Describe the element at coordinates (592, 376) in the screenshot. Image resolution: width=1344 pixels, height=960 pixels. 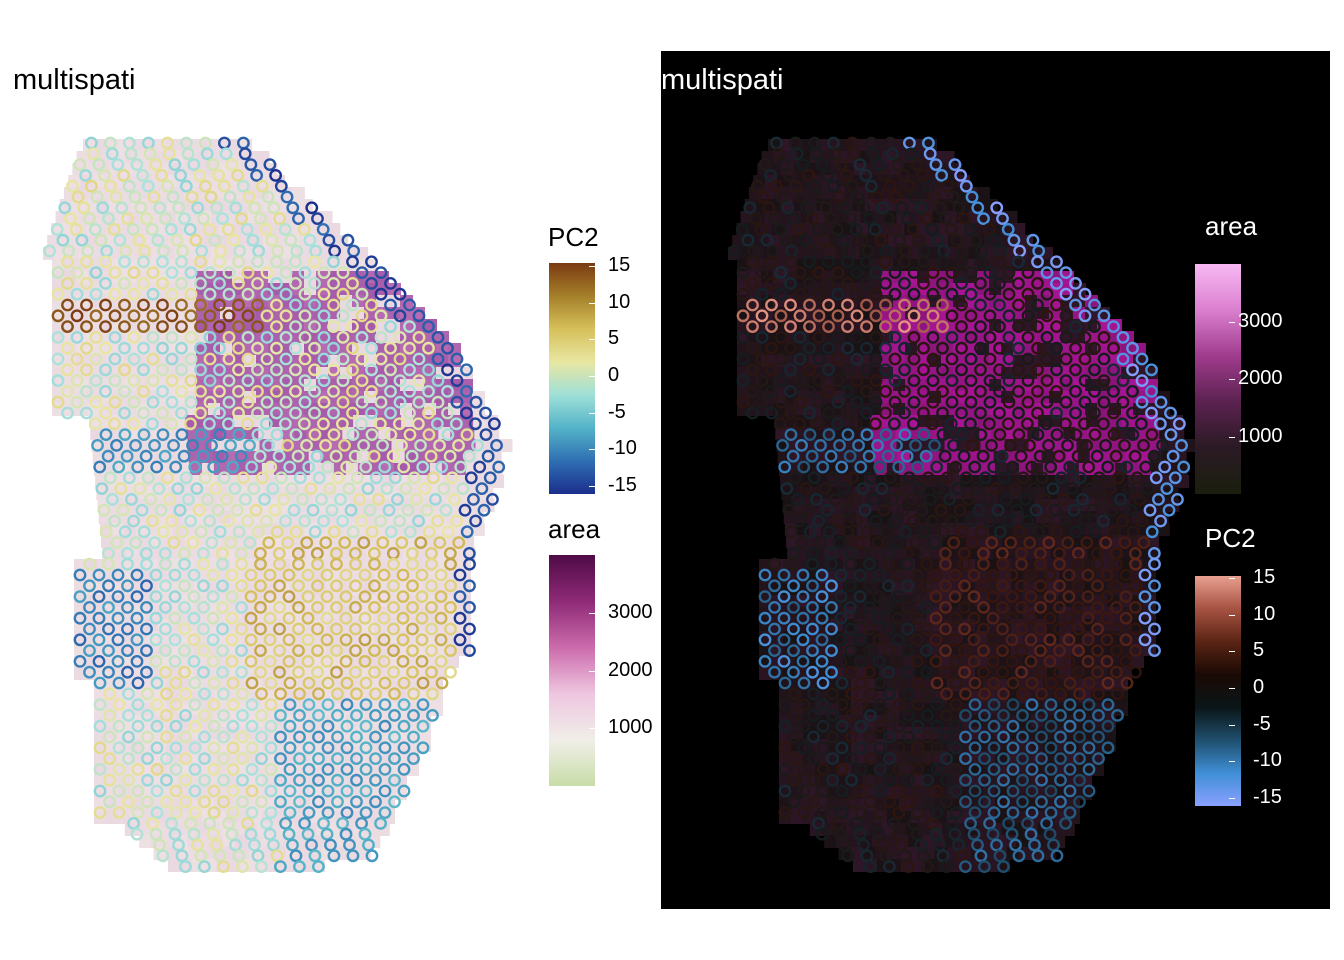
I see `legend-tick-mark` at that location.